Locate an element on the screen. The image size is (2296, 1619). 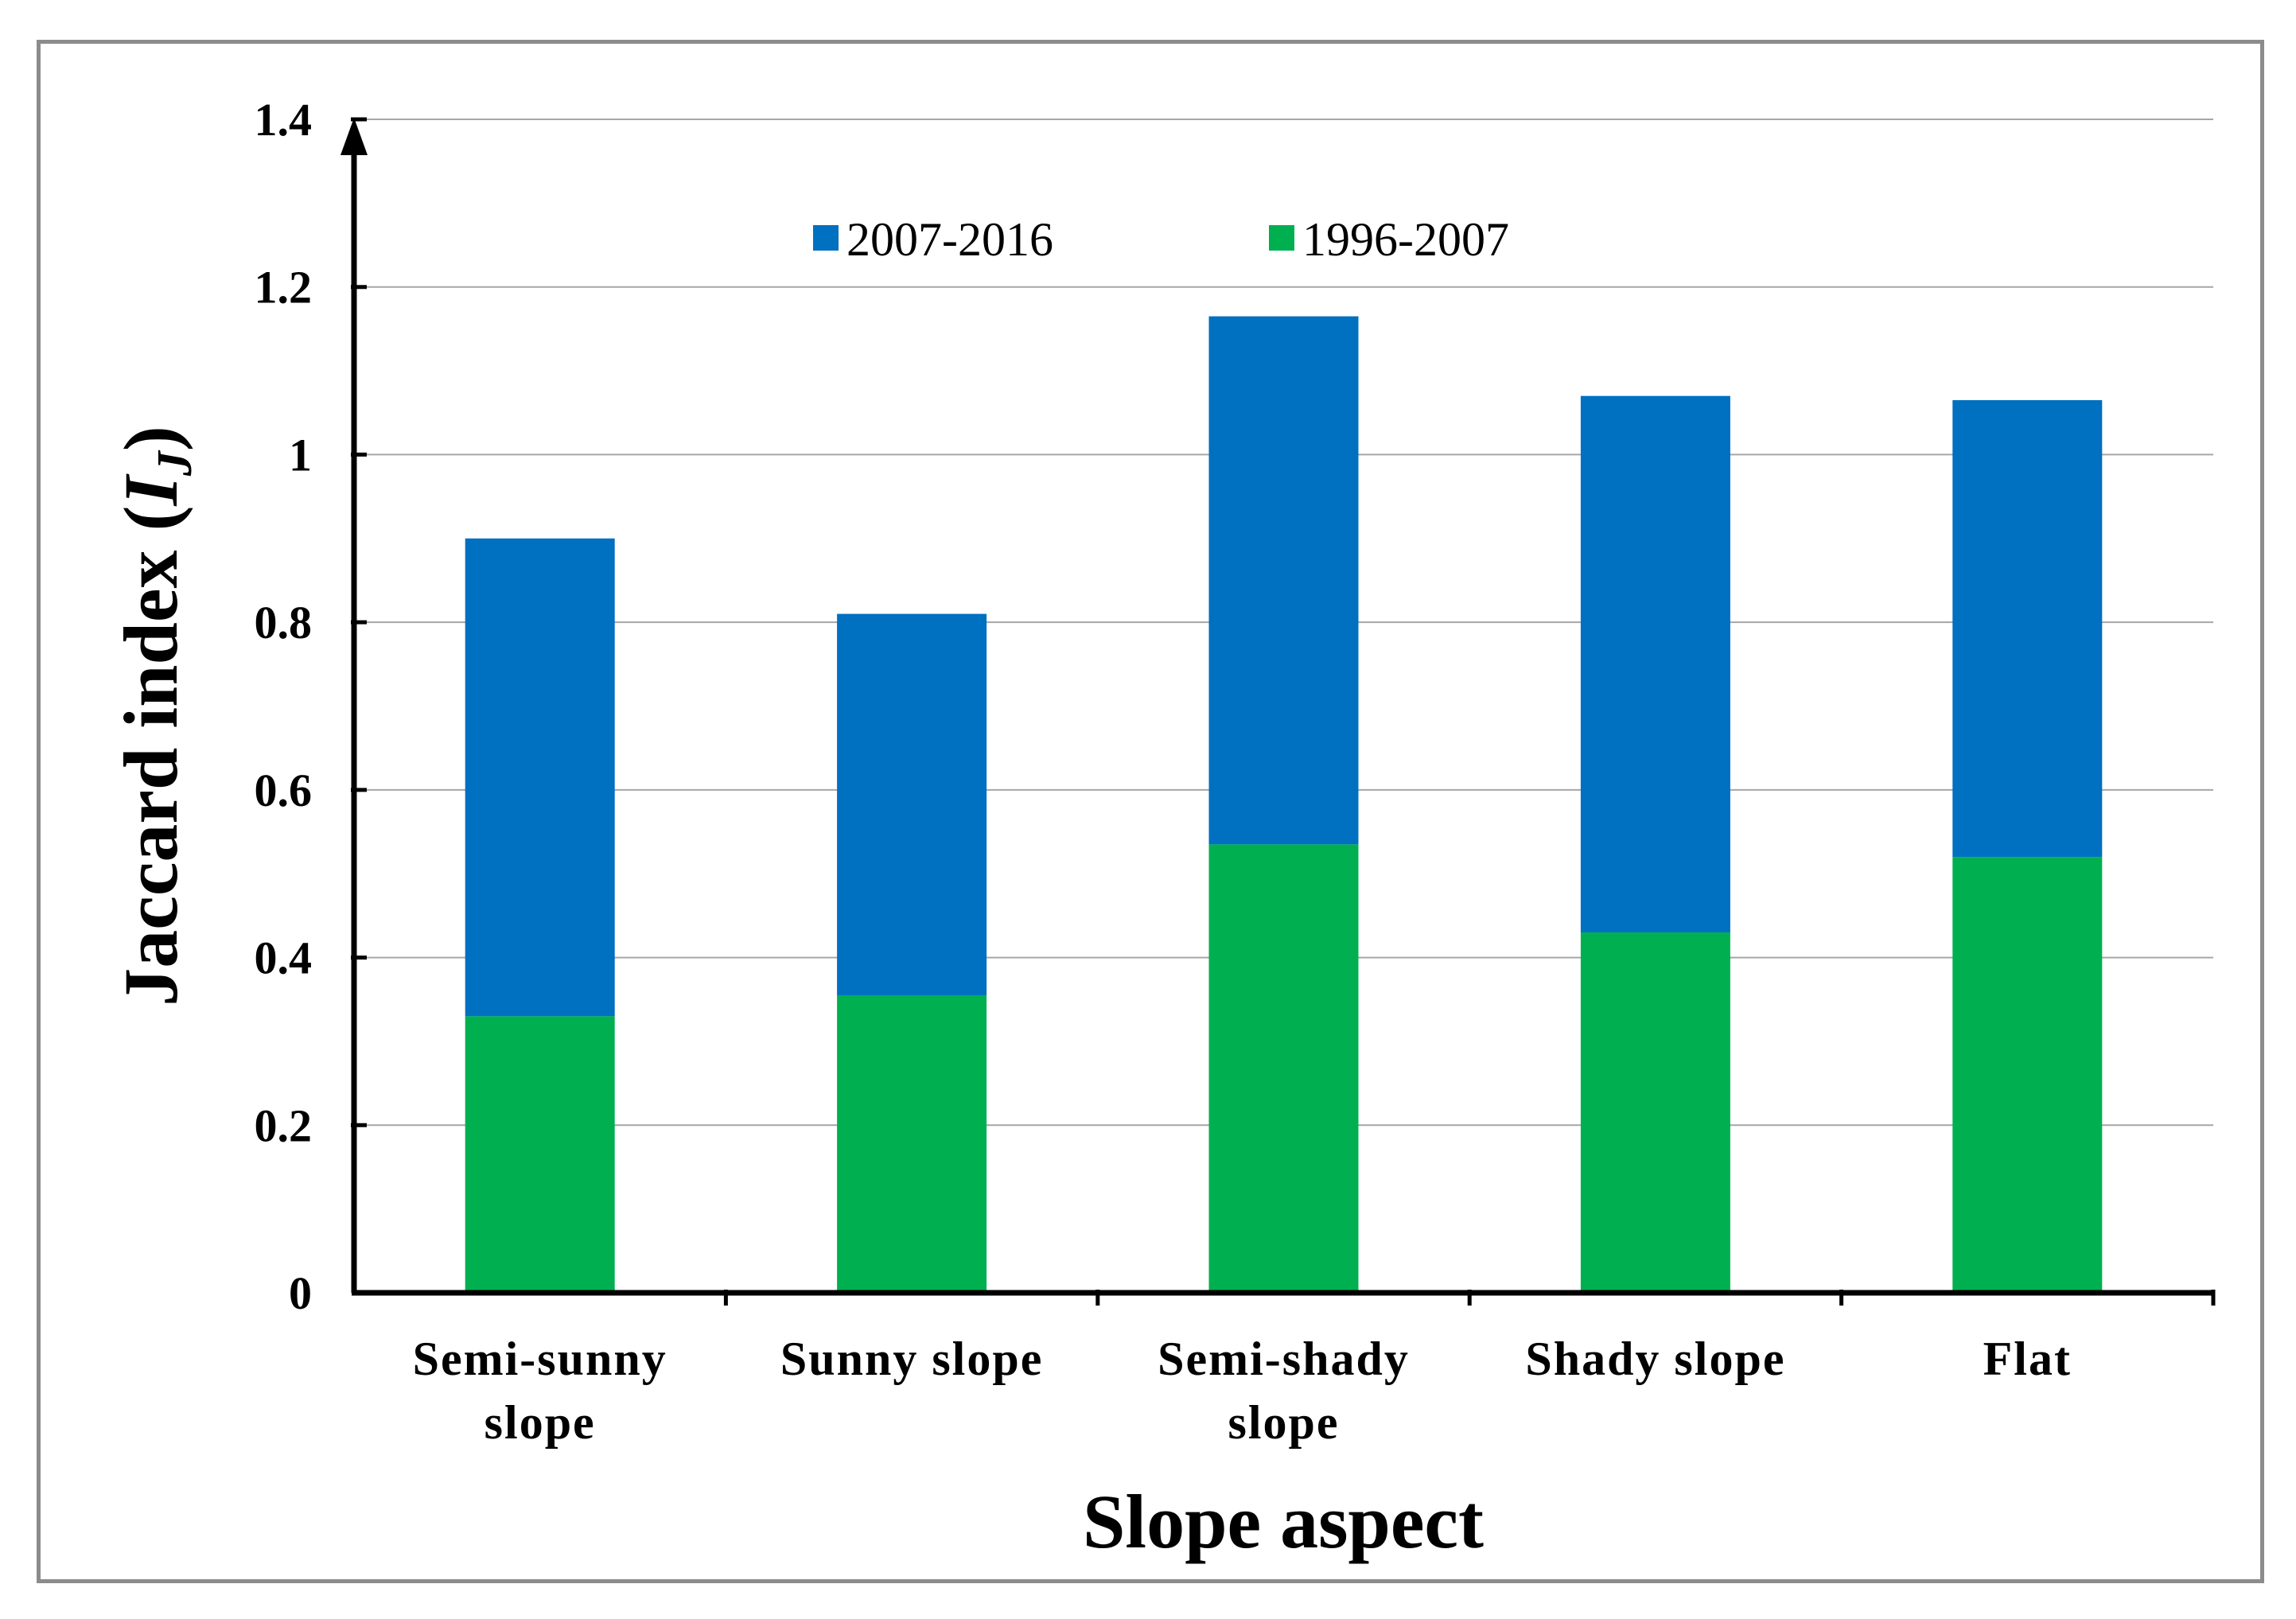
y-axis-title-text: Jaccard index ( is located at coordinates (150, 756).